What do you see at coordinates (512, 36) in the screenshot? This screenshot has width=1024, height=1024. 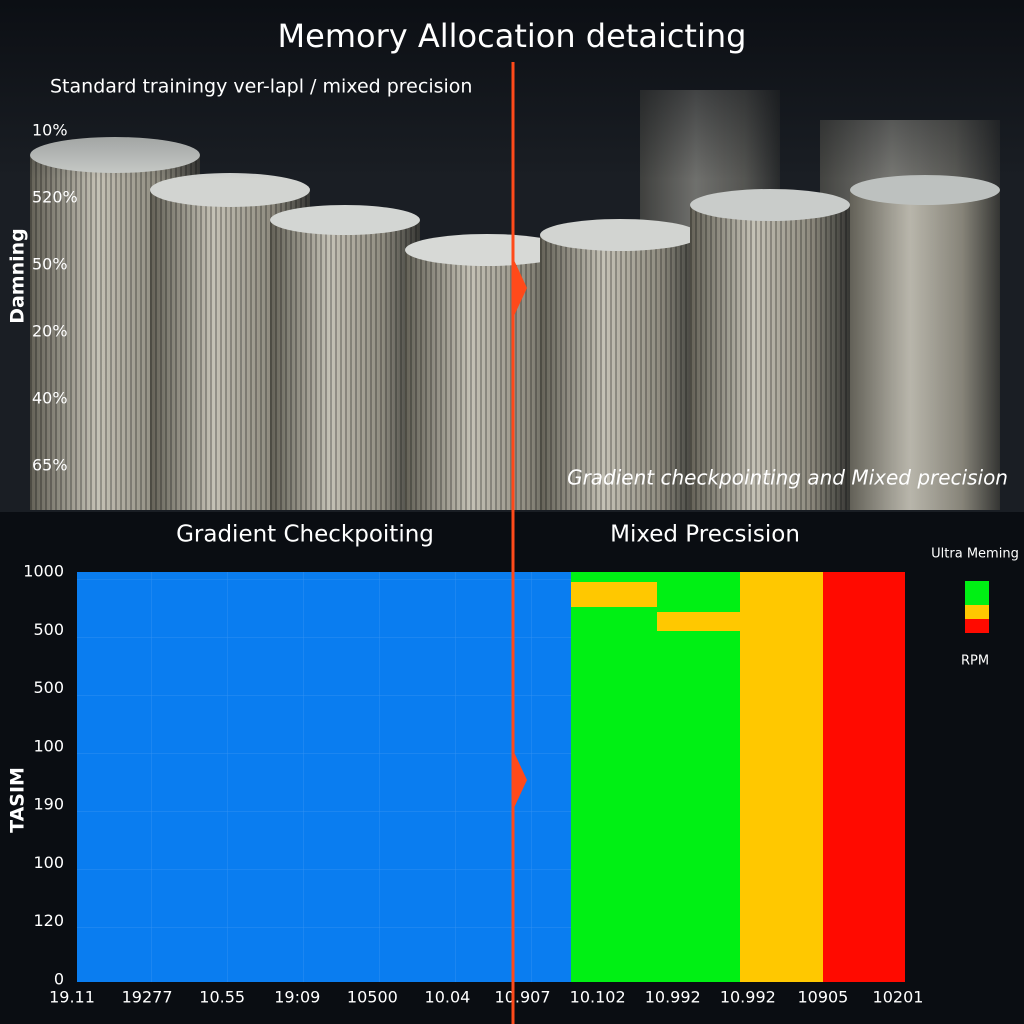 I see `title: Memory Allocation detaicting` at bounding box center [512, 36].